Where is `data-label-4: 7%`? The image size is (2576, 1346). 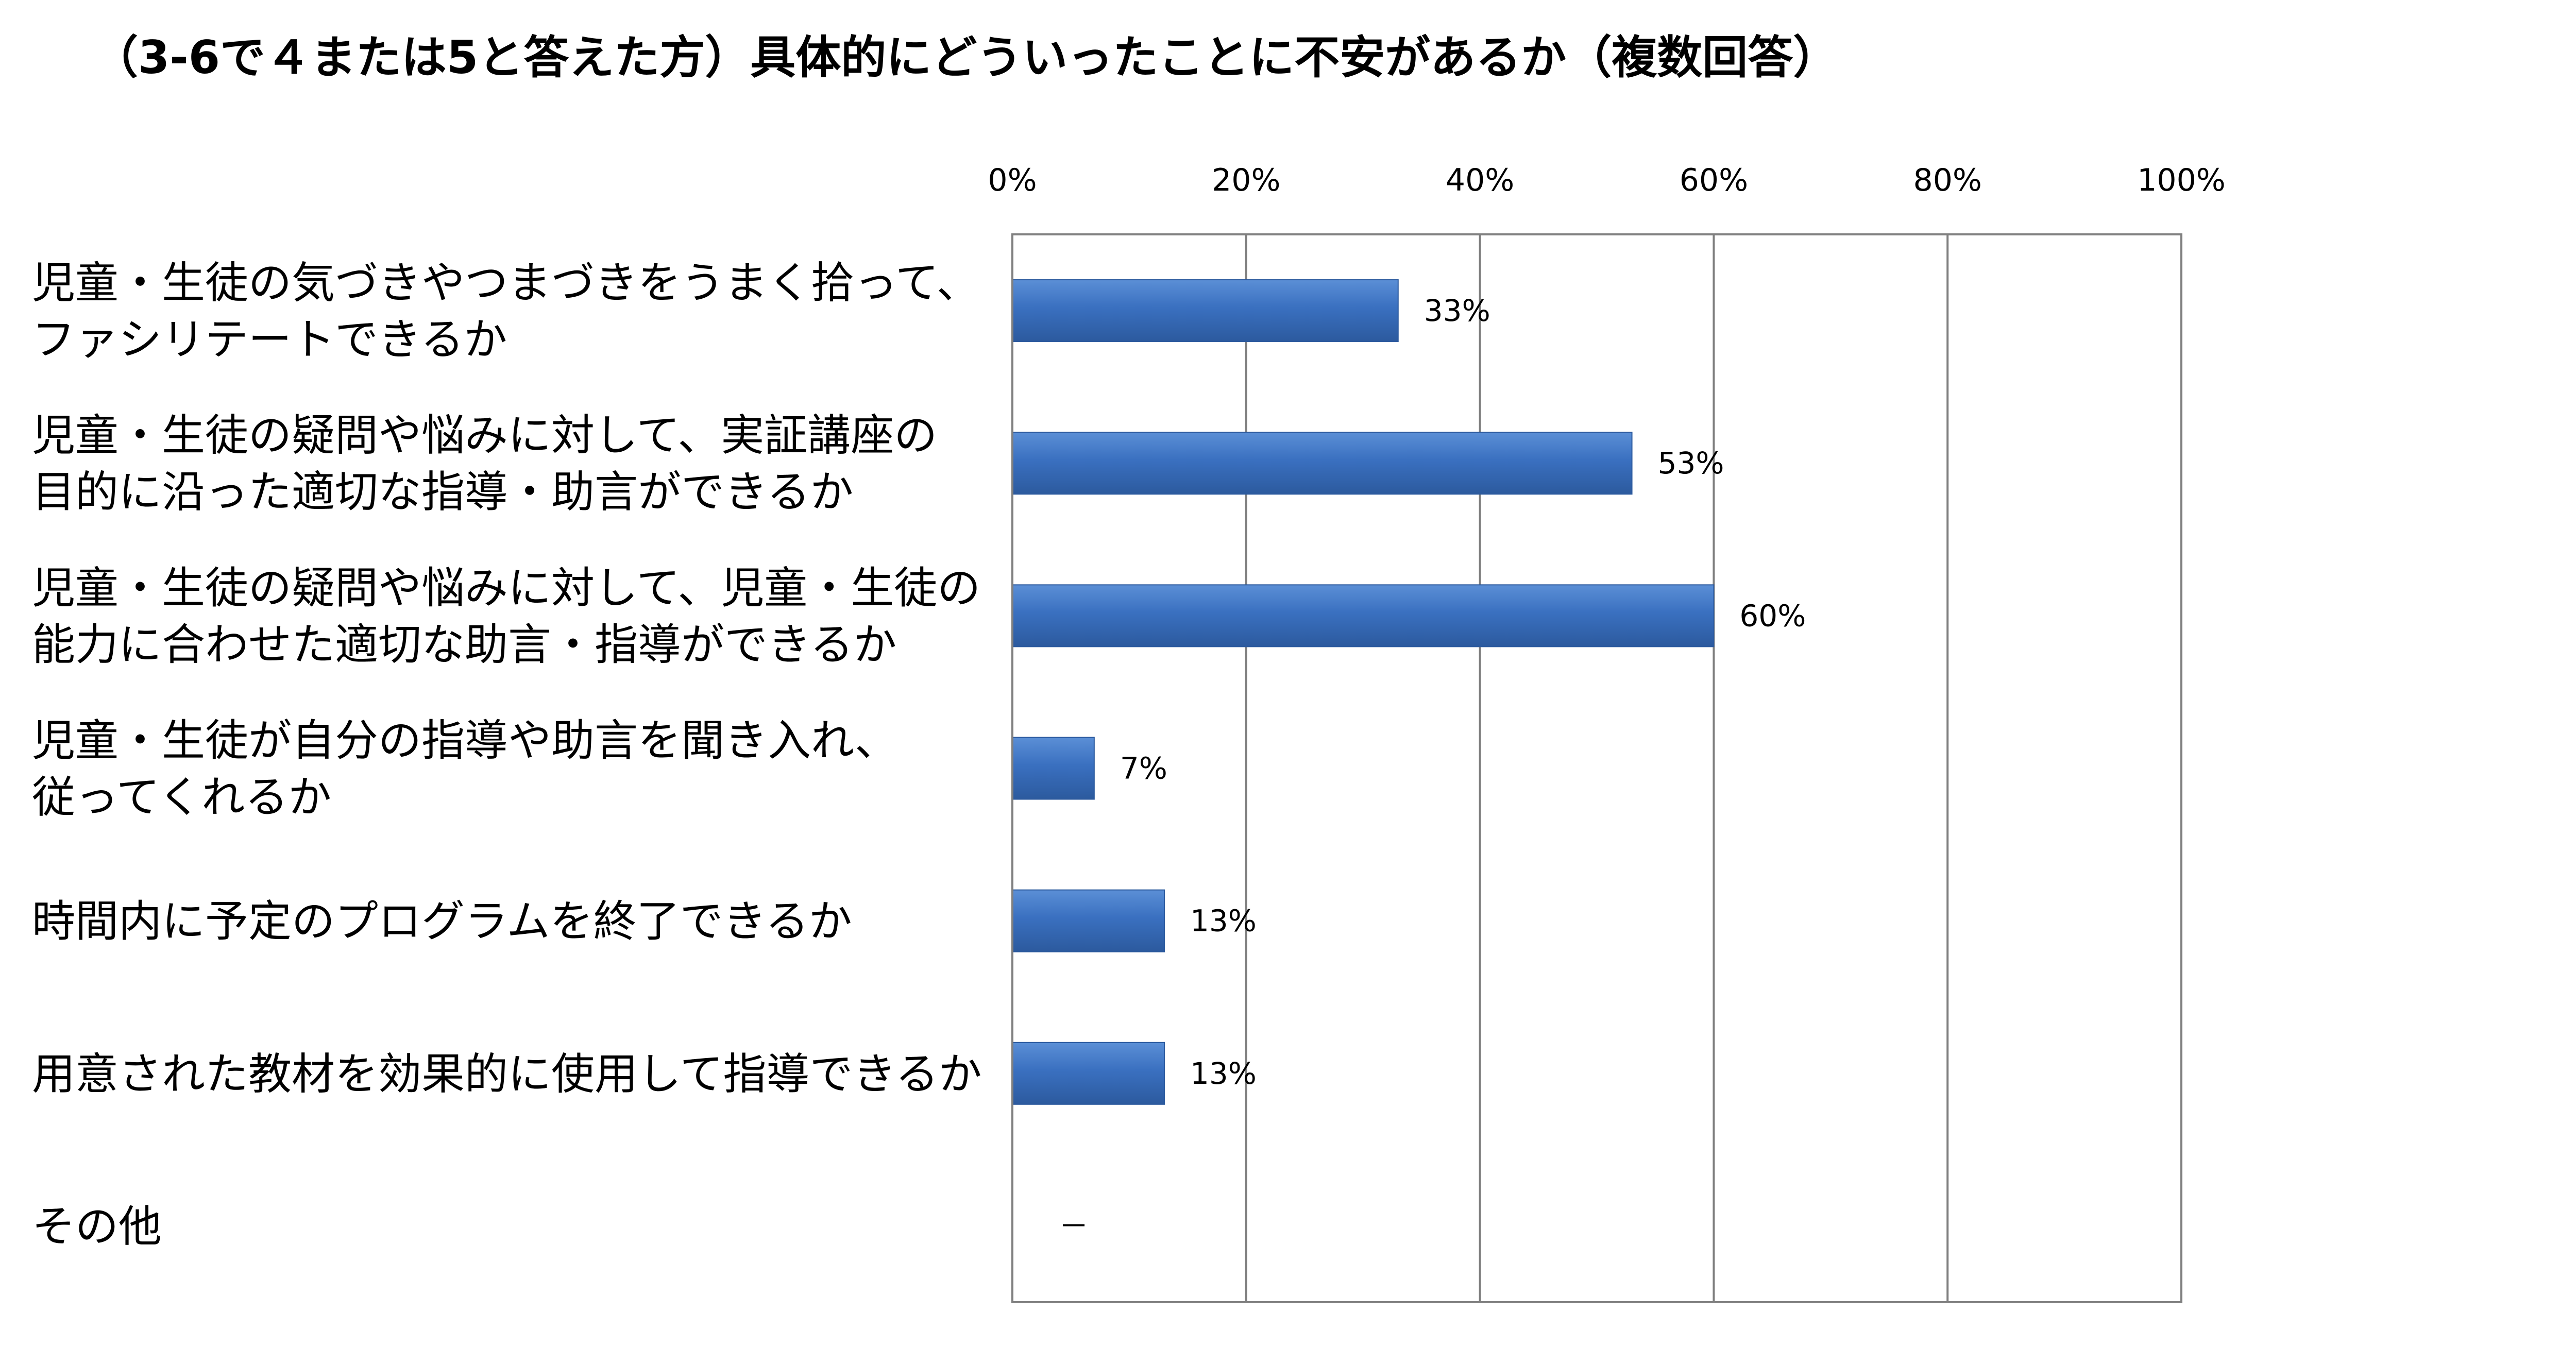 data-label-4: 7% is located at coordinates (1143, 768).